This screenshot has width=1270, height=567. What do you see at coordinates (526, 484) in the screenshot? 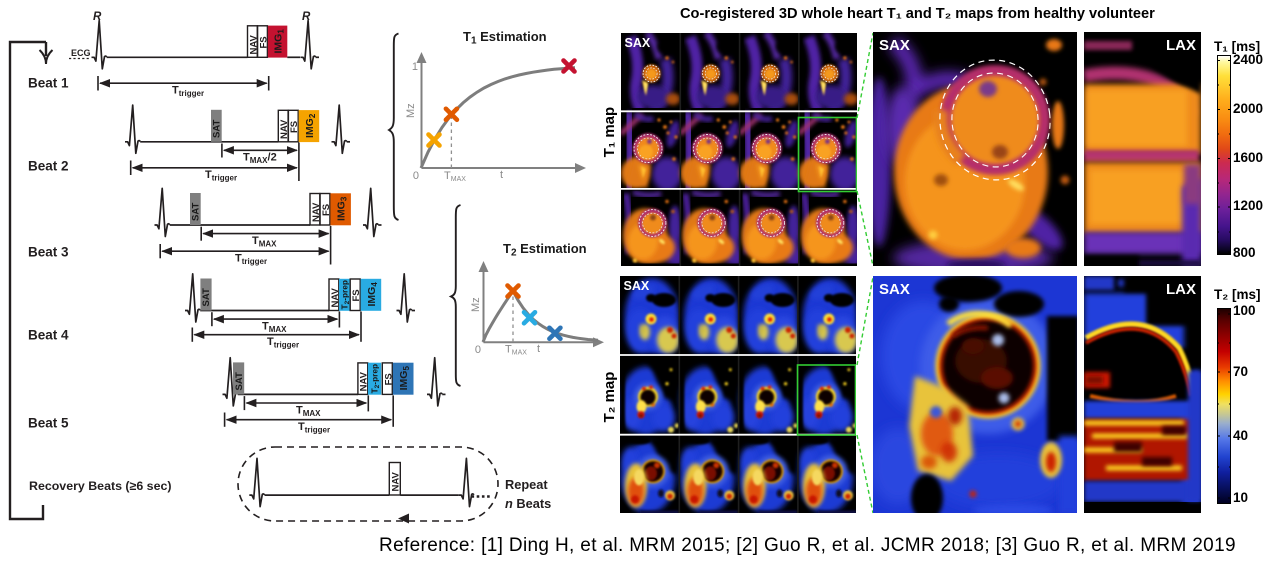
I see `svg-text: Repeat` at bounding box center [526, 484].